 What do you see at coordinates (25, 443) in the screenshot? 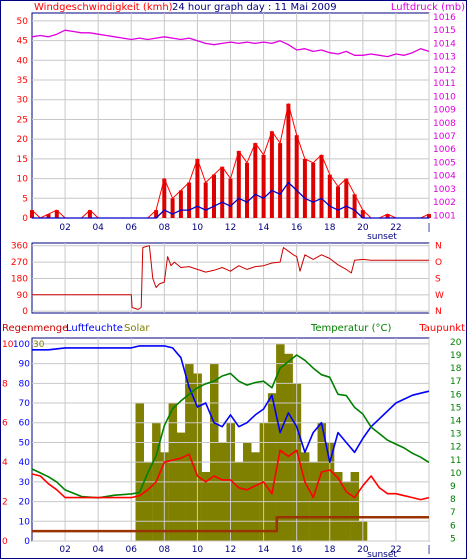
I see `humidity-tick-label: 50` at bounding box center [25, 443].